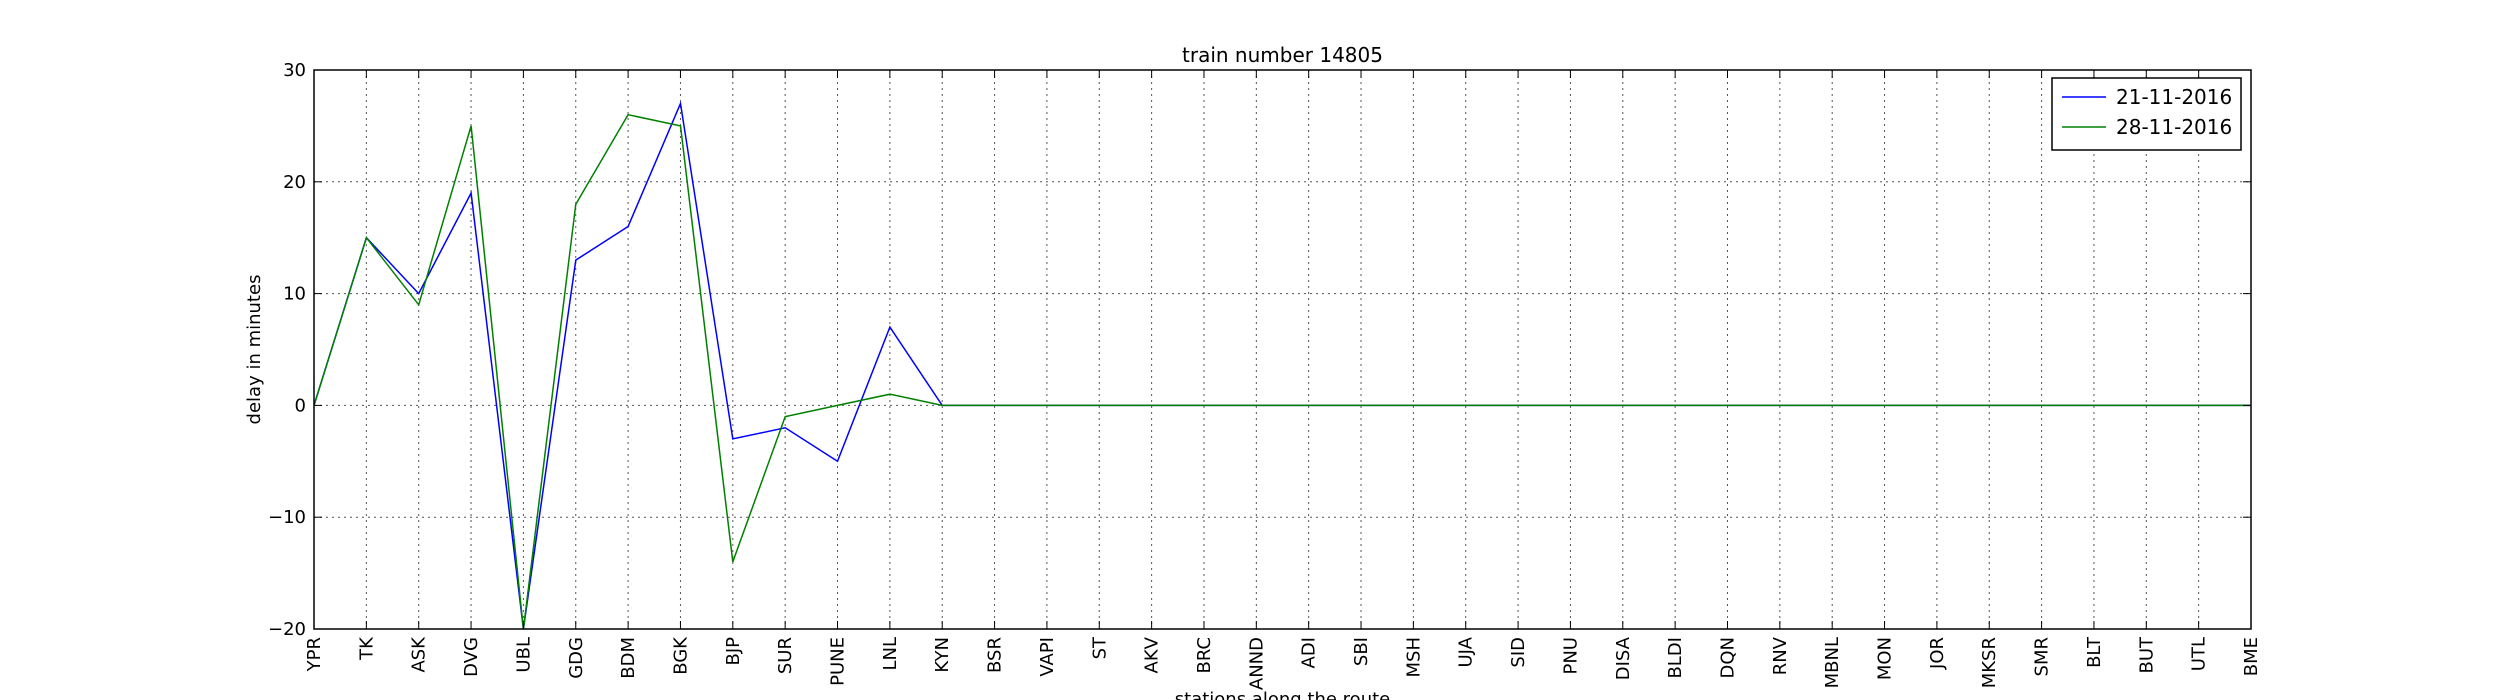 Image resolution: width=2500 pixels, height=700 pixels. Describe the element at coordinates (419, 654) in the screenshot. I see `x-tick-label: ASK` at that location.